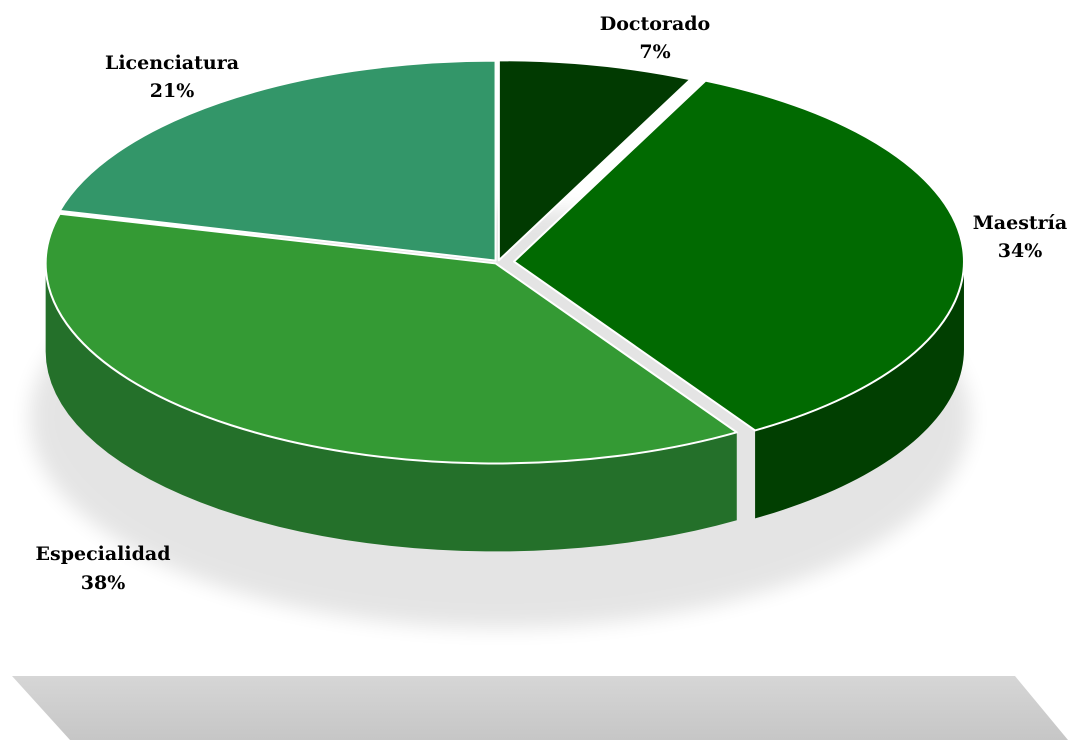  Describe the element at coordinates (654, 52) in the screenshot. I see `label-doctorado-pct: 7%` at that location.